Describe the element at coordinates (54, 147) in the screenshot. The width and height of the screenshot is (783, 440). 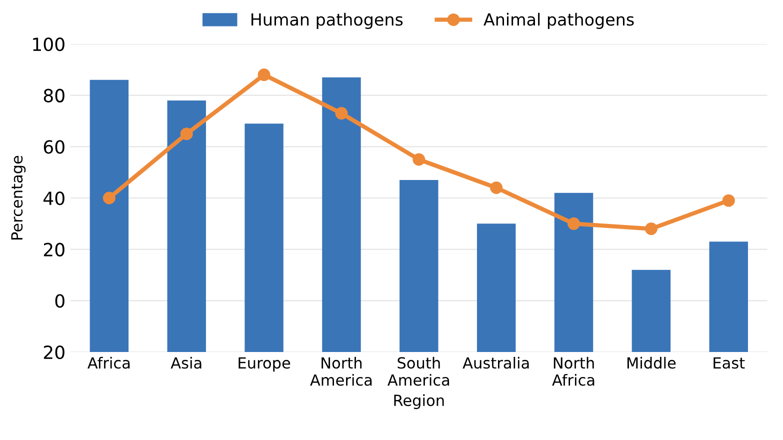
I see `y-tick-label: 60` at that location.